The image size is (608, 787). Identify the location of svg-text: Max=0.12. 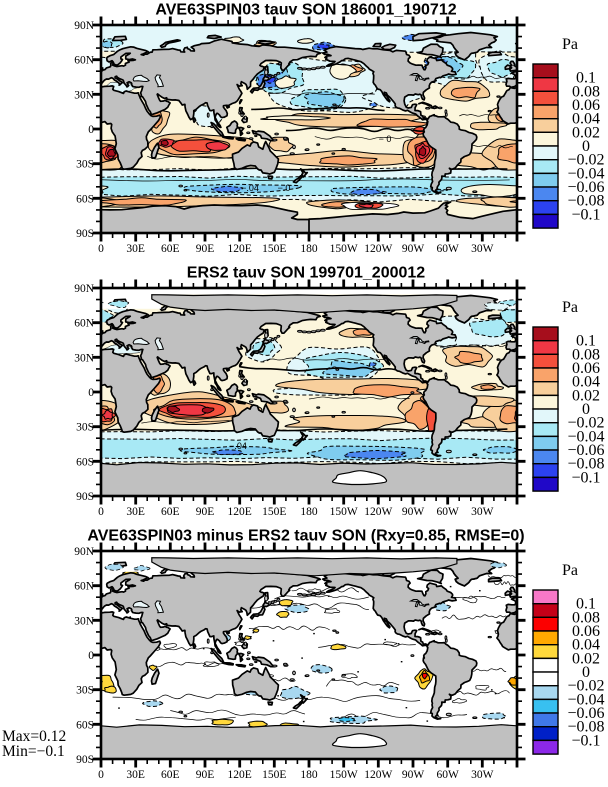
(34, 736).